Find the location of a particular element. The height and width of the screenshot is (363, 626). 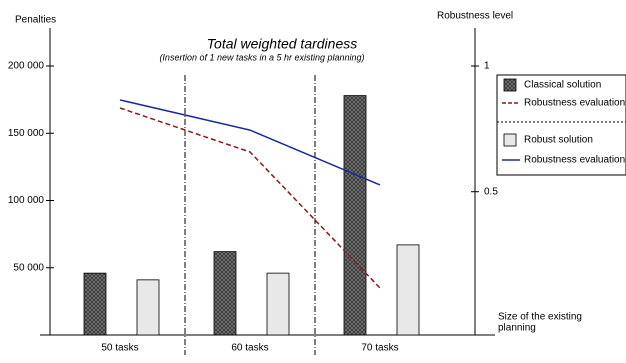

legend-label: Robust solution is located at coordinates (558, 140).